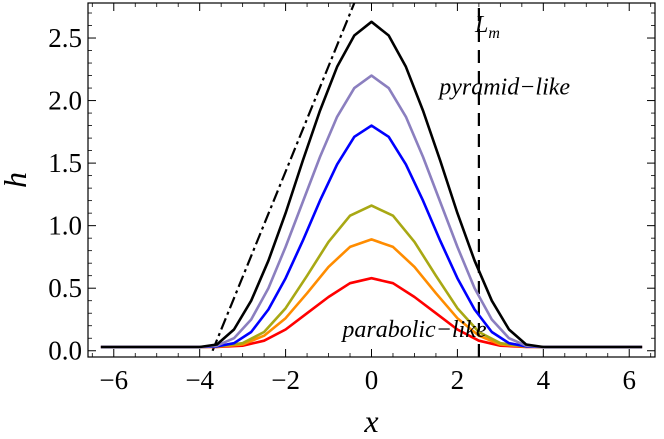 The image size is (664, 439). What do you see at coordinates (65, 101) in the screenshot?
I see `y-tick-label: 2.0` at bounding box center [65, 101].